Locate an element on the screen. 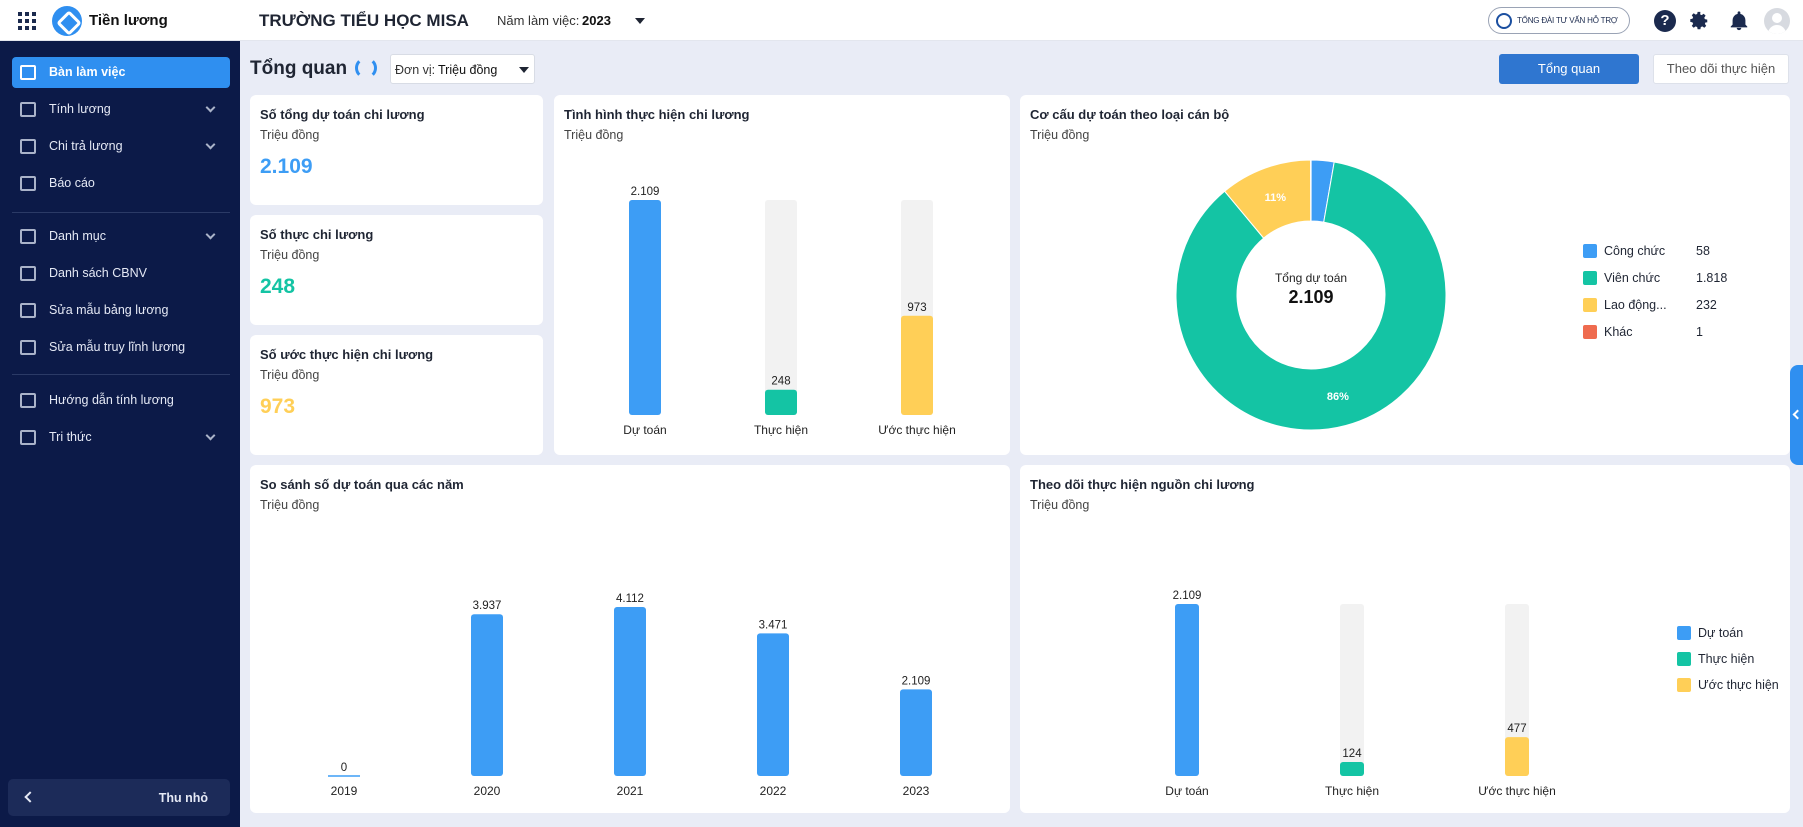  sidebar-item-sua-mau-truy-linh: Sửa mẫu truy lĩnh lương is located at coordinates (121, 347).